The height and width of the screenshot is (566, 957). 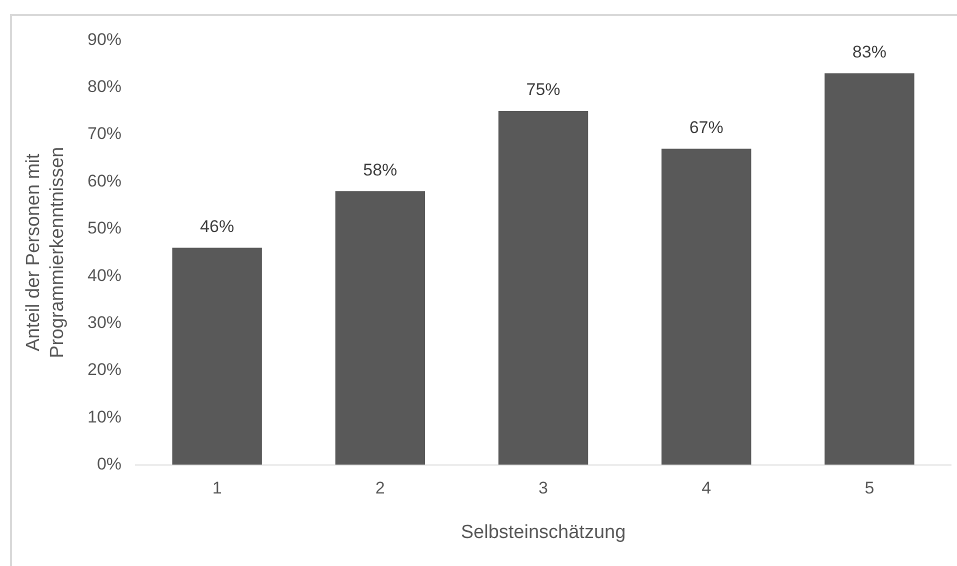 I want to click on x-tick-label: 4, so click(x=707, y=488).